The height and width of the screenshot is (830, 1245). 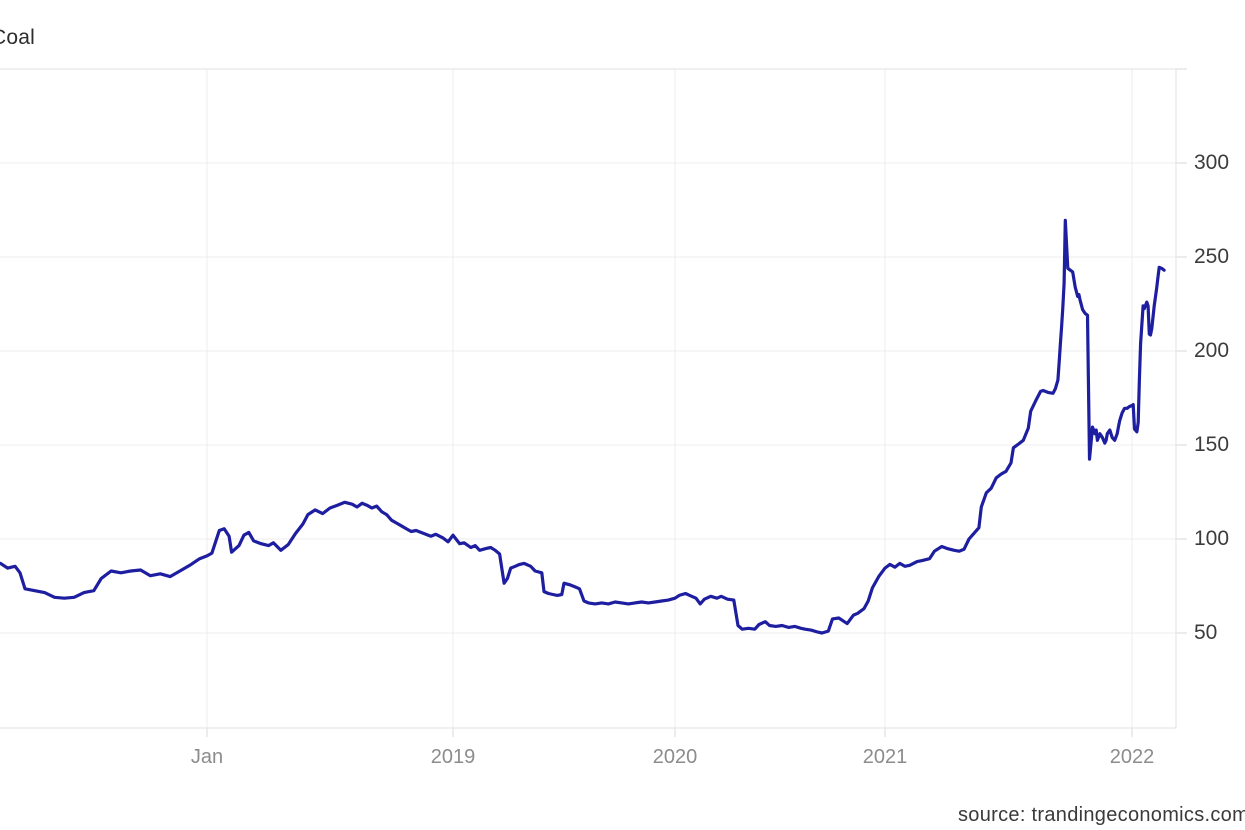 I want to click on x-axis-label: 2021, so click(x=885, y=757).